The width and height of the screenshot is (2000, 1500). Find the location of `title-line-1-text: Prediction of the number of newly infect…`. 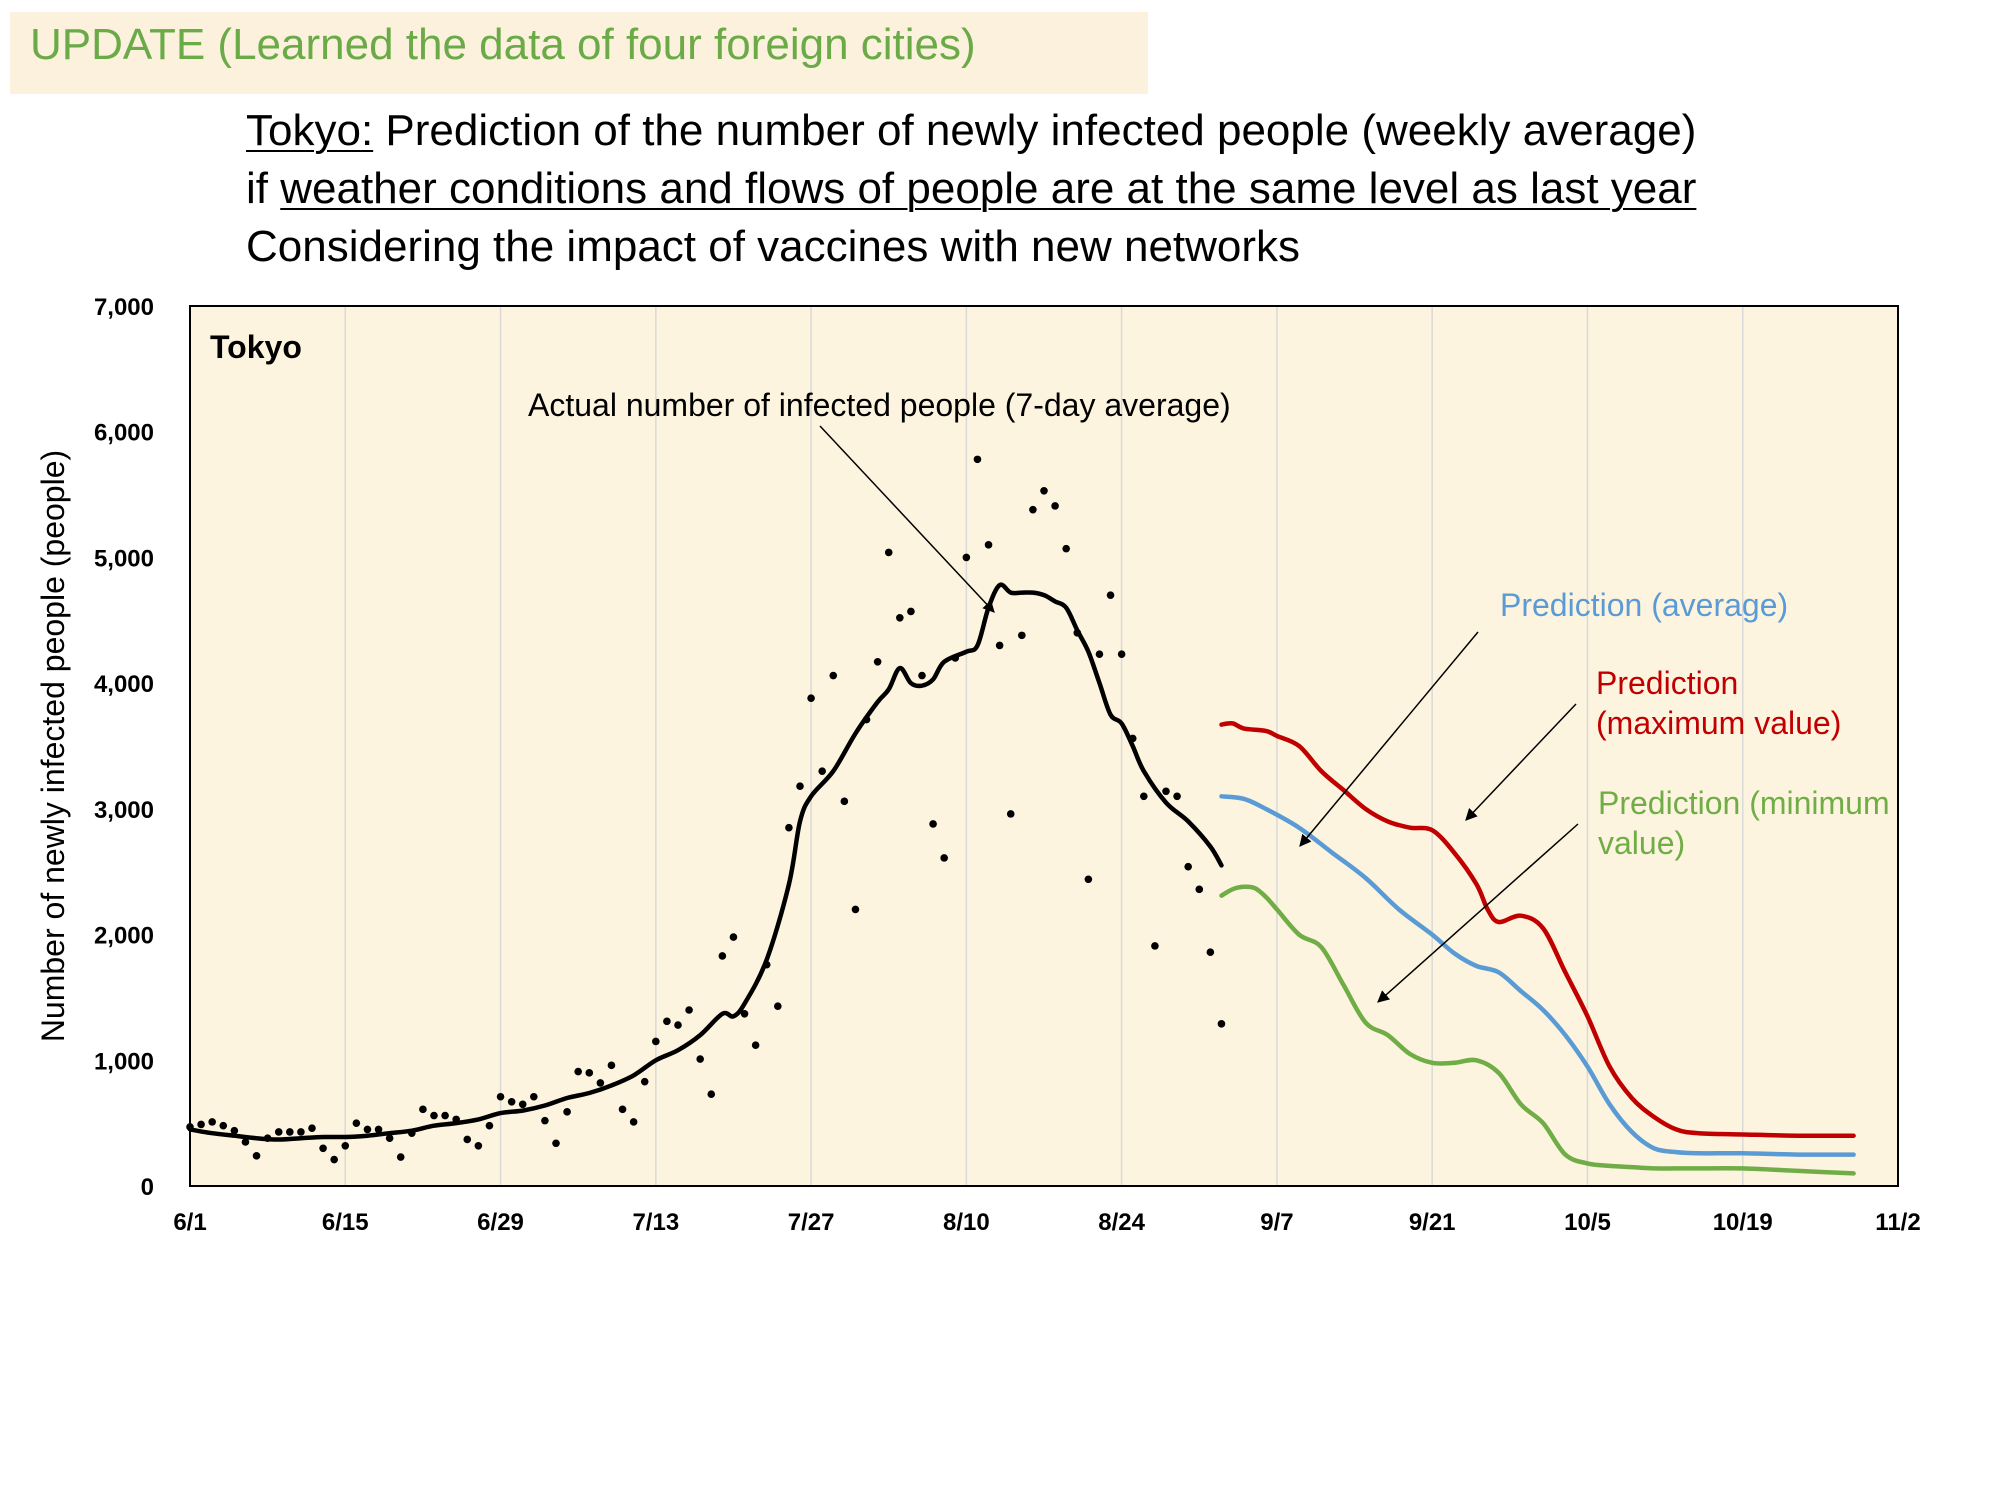

title-line-1-text: Prediction of the number of newly infect… is located at coordinates (1035, 130).